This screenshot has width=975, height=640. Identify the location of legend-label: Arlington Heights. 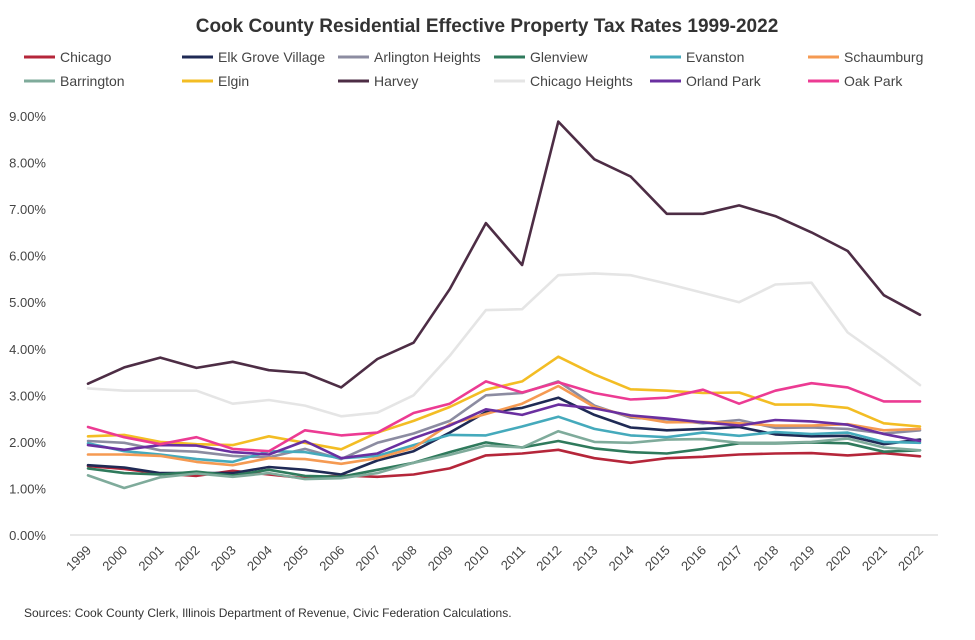
(427, 57).